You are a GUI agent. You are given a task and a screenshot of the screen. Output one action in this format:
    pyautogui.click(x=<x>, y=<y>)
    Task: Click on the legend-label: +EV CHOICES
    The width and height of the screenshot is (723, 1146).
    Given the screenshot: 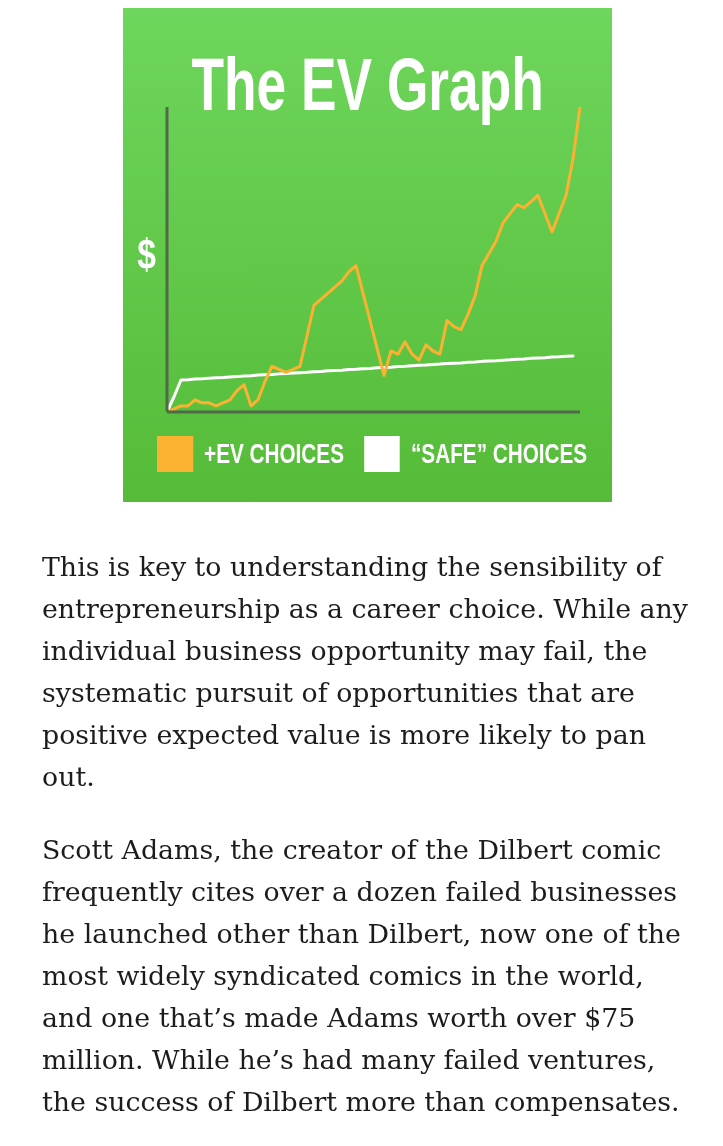 What is the action you would take?
    pyautogui.click(x=274, y=454)
    